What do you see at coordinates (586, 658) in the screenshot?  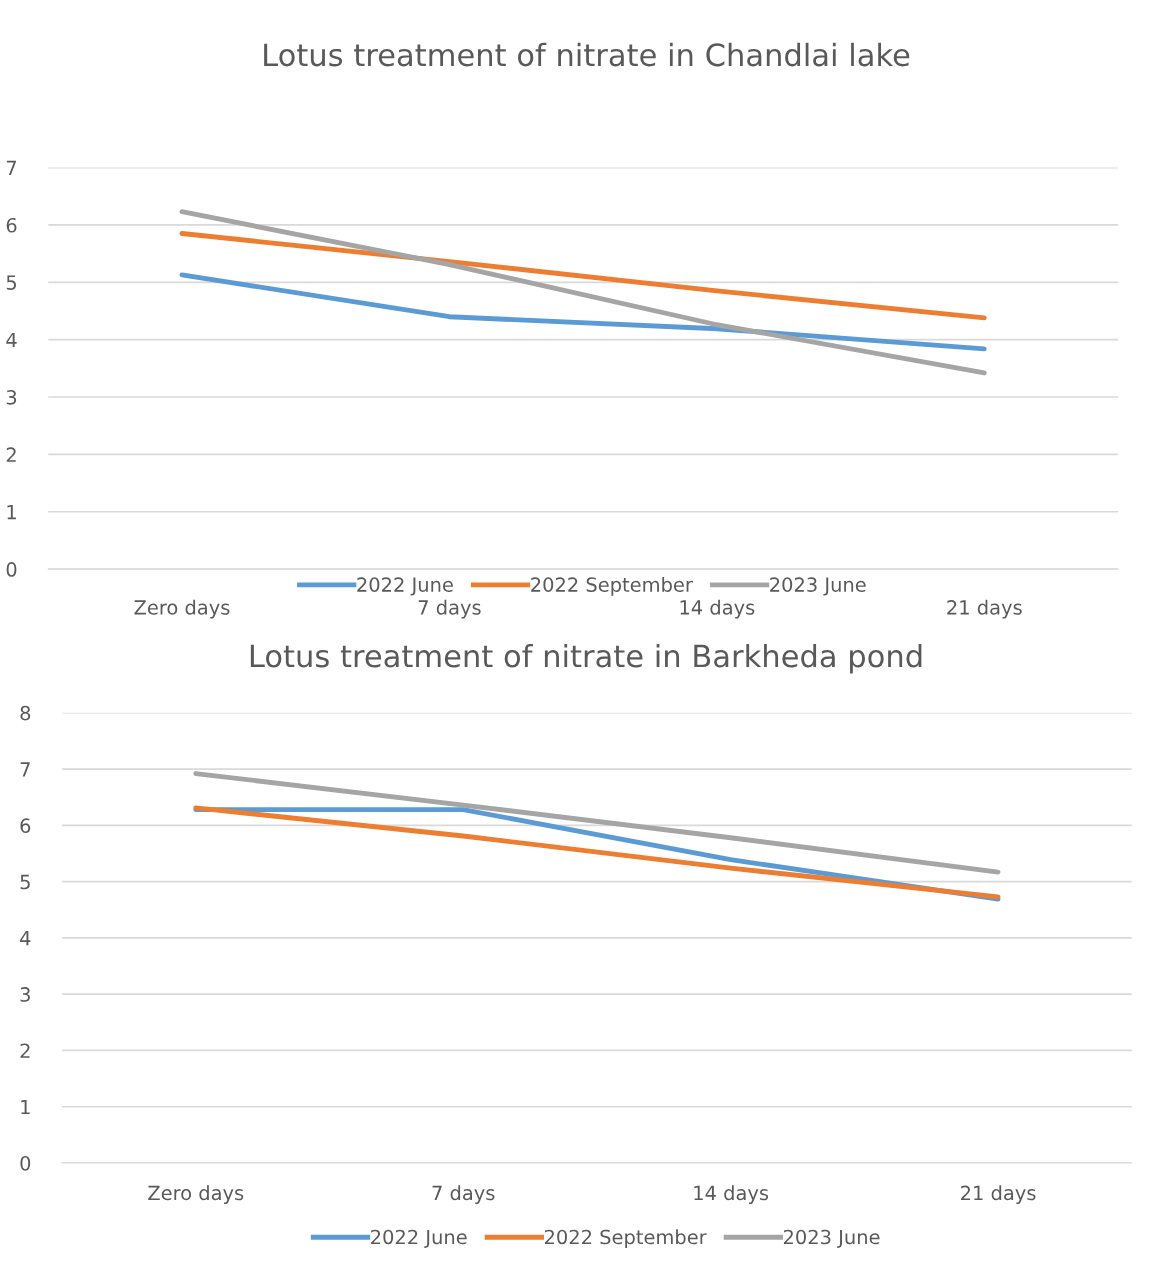 I see `chart-title: Lotus treatment of nitrate in Barkheda pond` at bounding box center [586, 658].